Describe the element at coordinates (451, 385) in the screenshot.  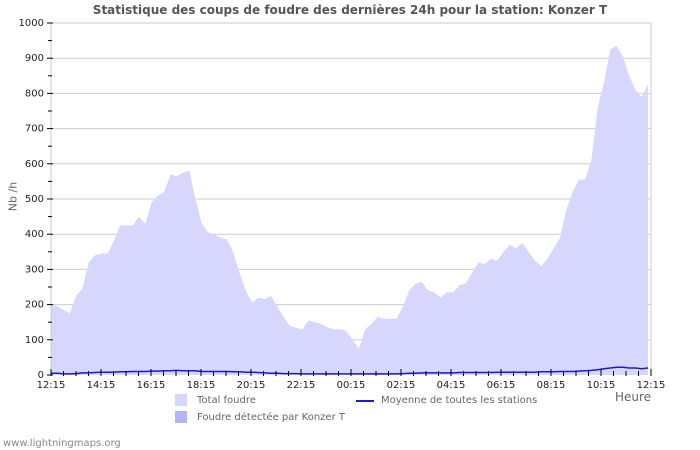
I see `svg-text: 04:15` at that location.